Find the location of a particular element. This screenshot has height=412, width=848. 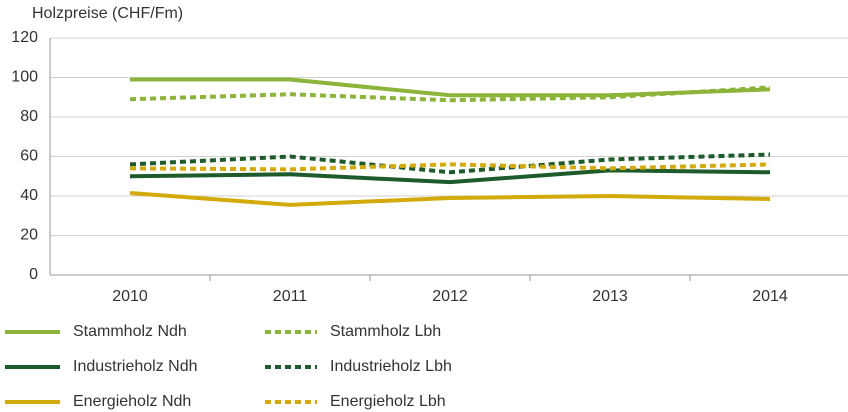

y-tick-label: 100 is located at coordinates (24, 77).